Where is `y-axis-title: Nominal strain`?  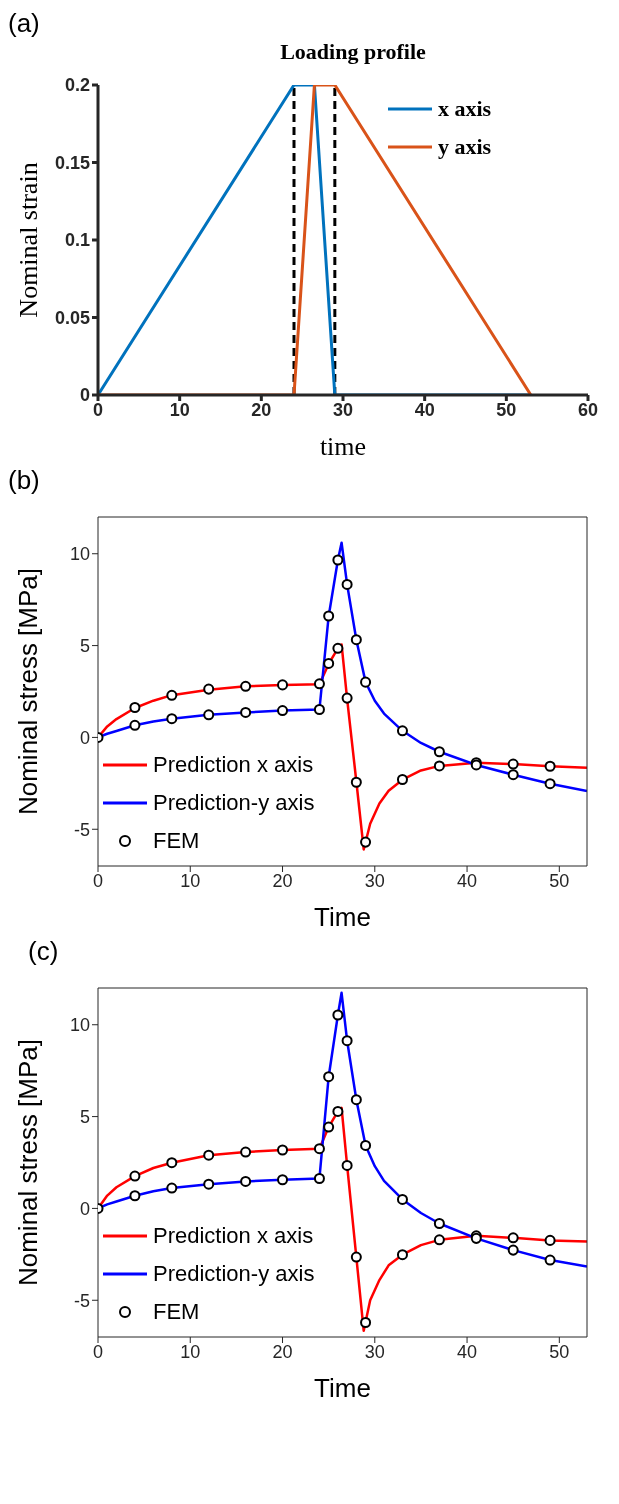 y-axis-title: Nominal strain is located at coordinates (29, 240).